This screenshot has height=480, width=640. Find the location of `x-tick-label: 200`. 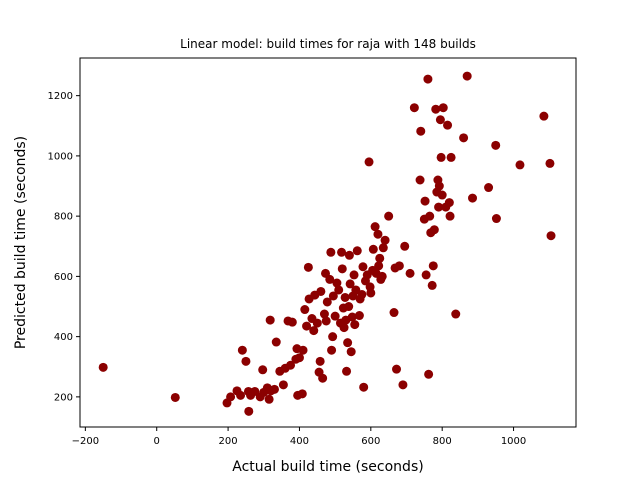

x-tick-label: 200 is located at coordinates (228, 441).